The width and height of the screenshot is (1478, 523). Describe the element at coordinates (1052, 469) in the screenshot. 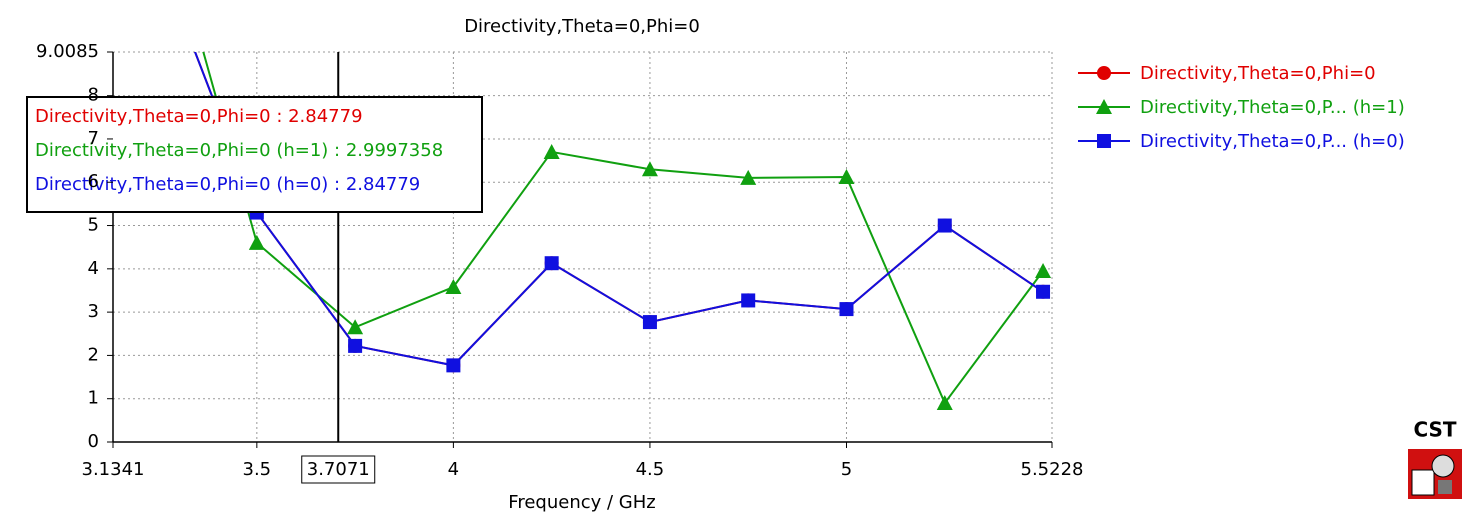

I see `x-tick-label: 5.5228` at that location.